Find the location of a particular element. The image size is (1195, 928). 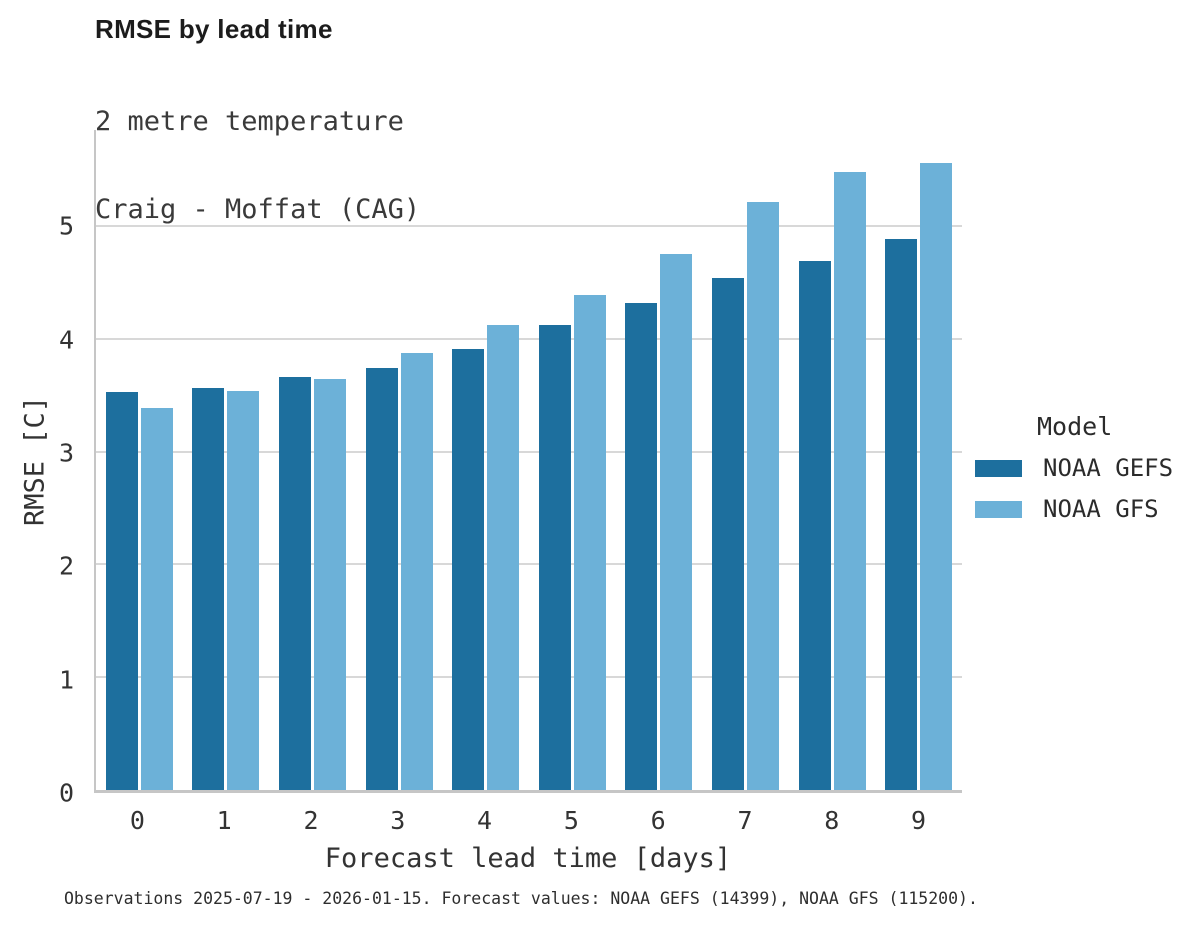

bar-noaa-gfs-day8 is located at coordinates (849, 480).